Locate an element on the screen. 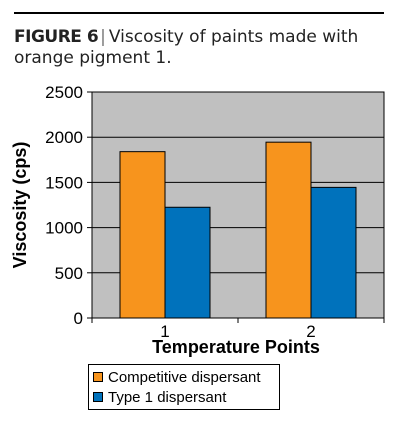 The height and width of the screenshot is (422, 400). y-tick-label: 2500 is located at coordinates (64, 92).